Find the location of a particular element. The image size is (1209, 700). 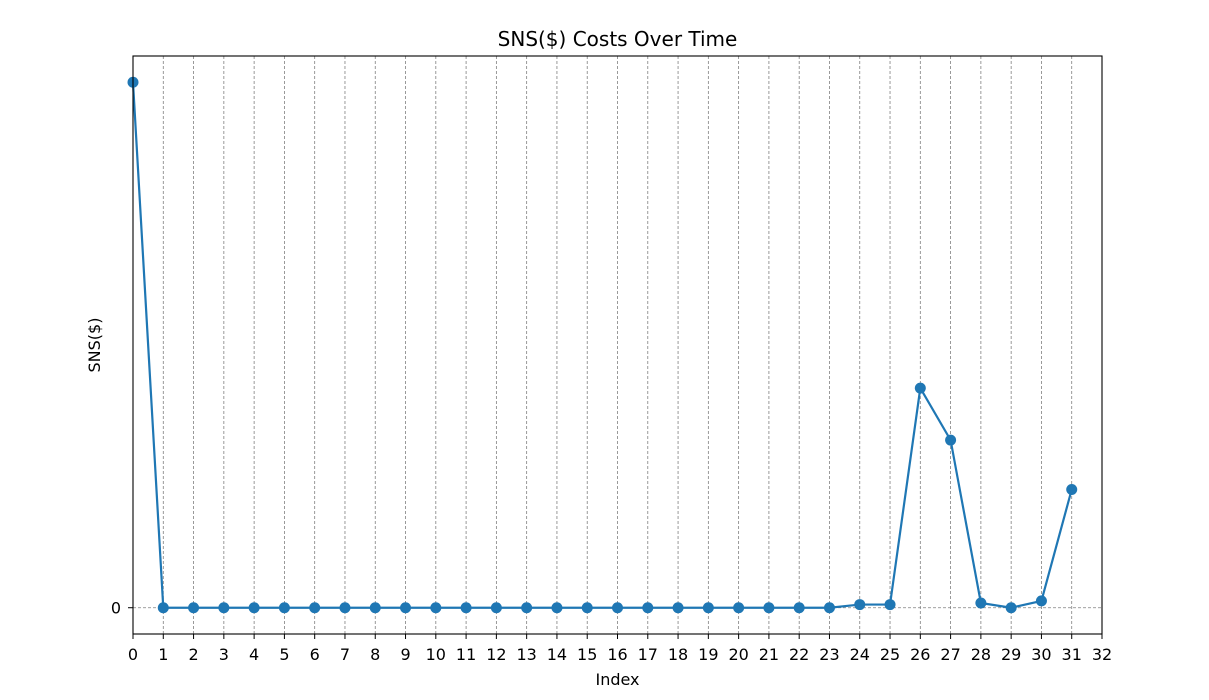

x-tick-label: 15 is located at coordinates (587, 654).